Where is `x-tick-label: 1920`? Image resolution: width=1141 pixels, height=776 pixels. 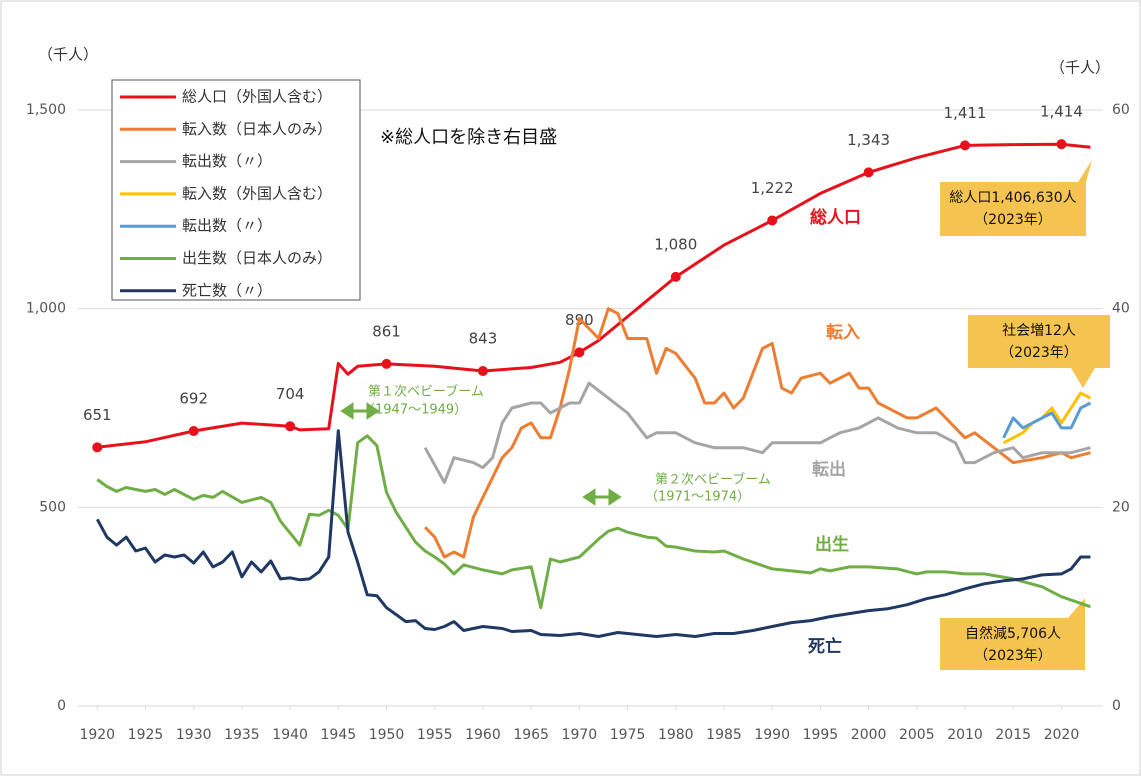 x-tick-label: 1920 is located at coordinates (97, 735).